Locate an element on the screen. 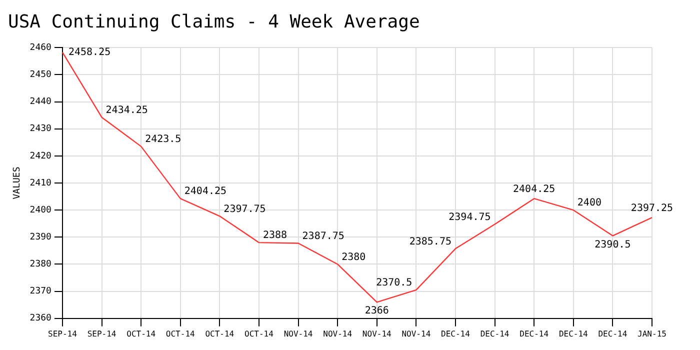 This screenshot has width=700, height=350. y-tick-label: 2370 is located at coordinates (41, 291).